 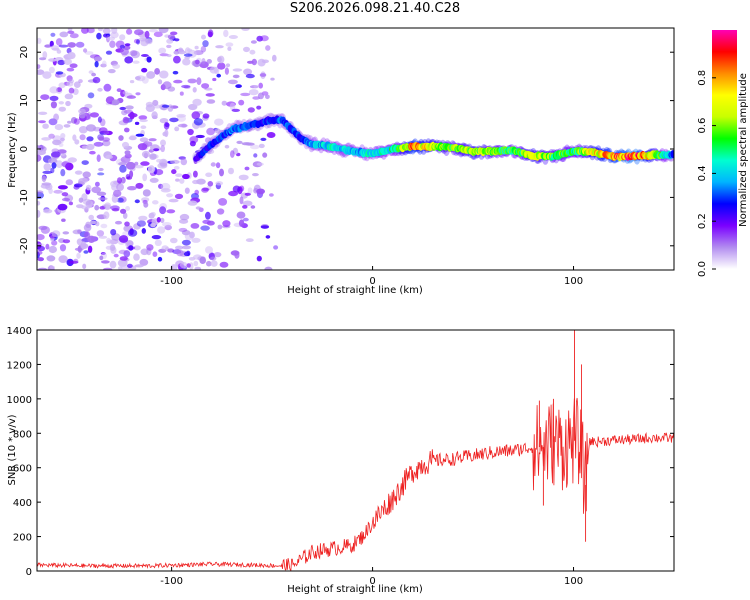 I want to click on y-tick-label: 400, so click(x=22, y=503).